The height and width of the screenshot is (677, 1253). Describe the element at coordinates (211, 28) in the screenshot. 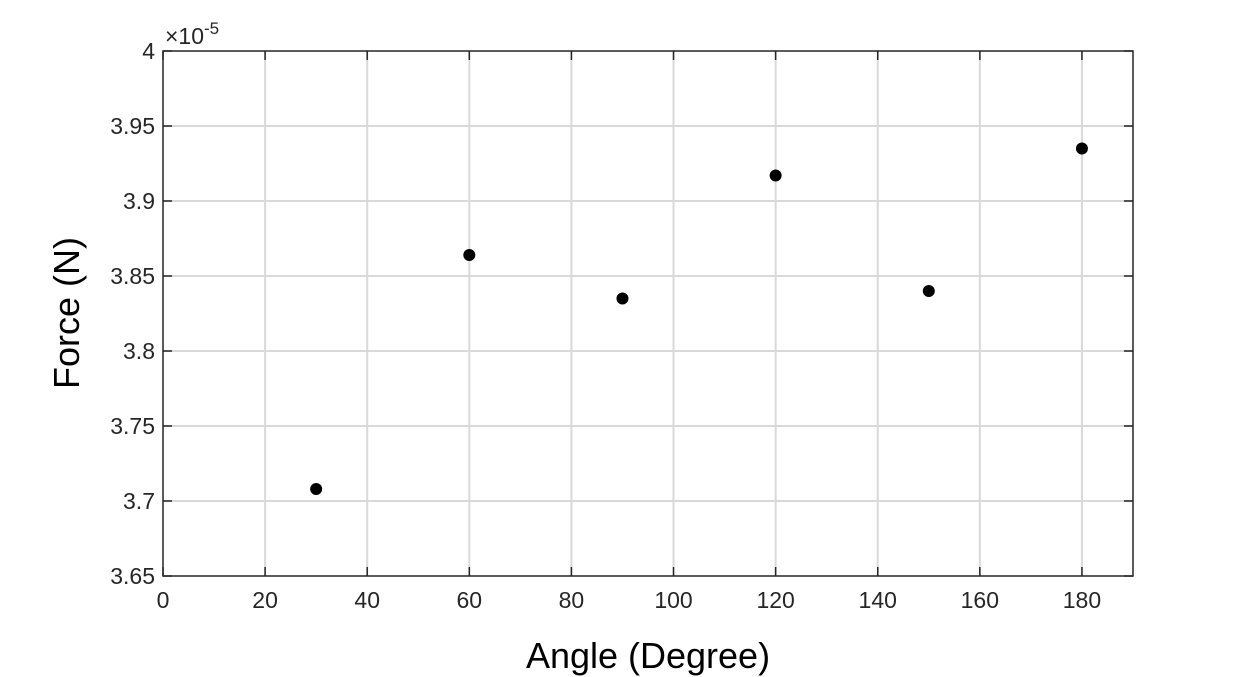

I see `y-exponent-power: -5` at that location.